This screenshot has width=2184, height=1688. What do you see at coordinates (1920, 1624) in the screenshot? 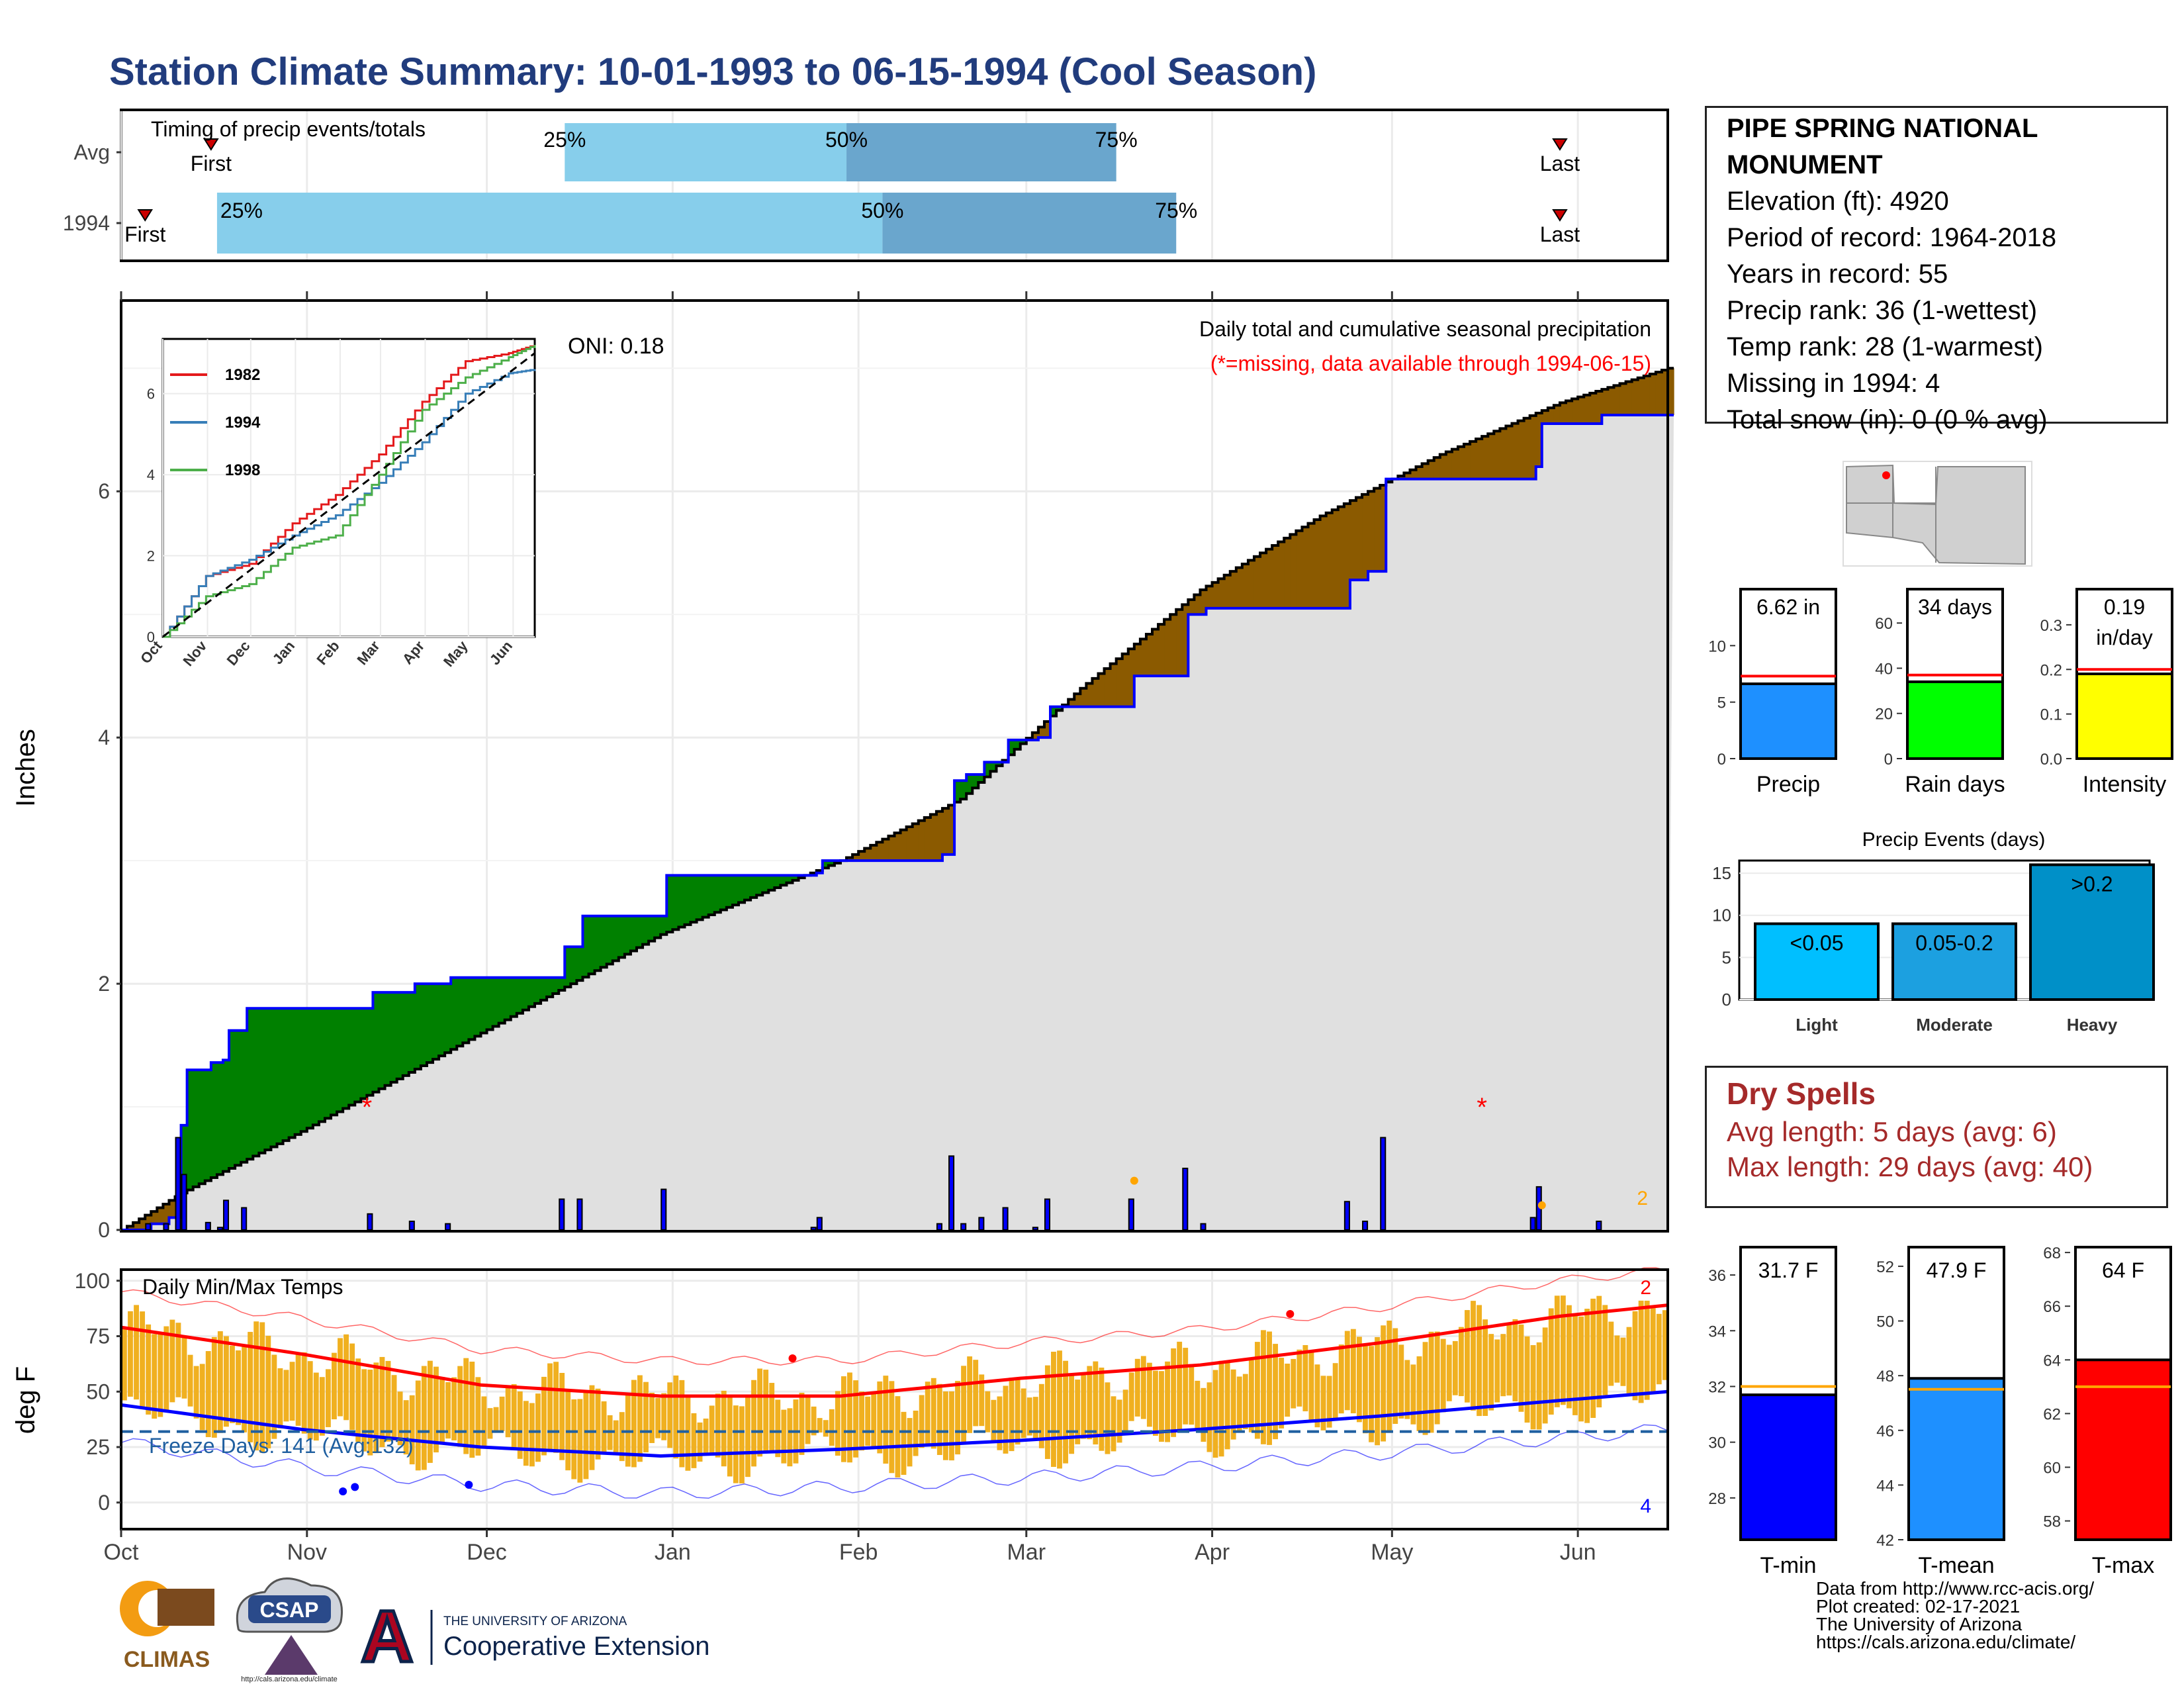
I see `credit-university: The University of Arizona` at bounding box center [1920, 1624].